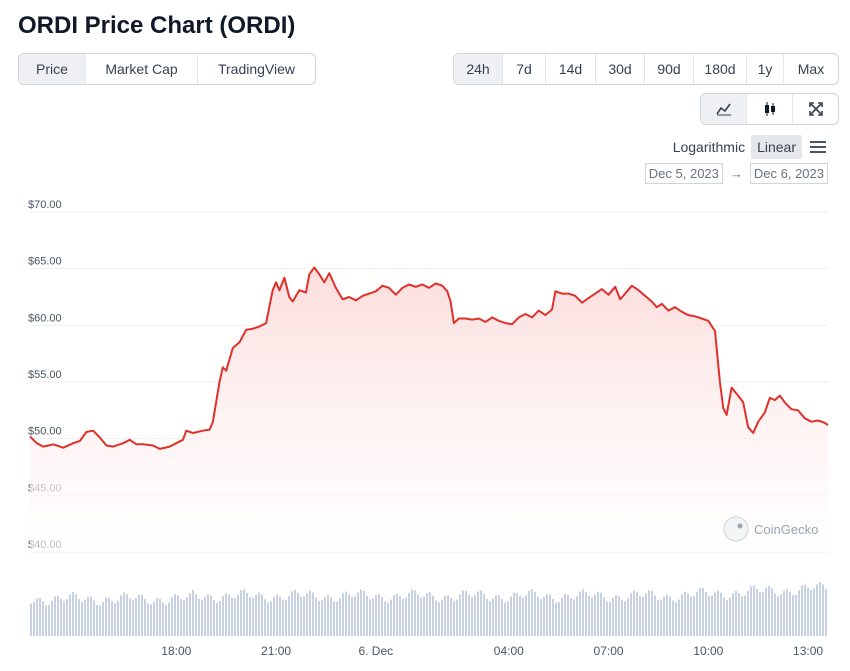 The image size is (850, 671). What do you see at coordinates (45, 318) in the screenshot?
I see `y-tick-label: $60.00` at bounding box center [45, 318].